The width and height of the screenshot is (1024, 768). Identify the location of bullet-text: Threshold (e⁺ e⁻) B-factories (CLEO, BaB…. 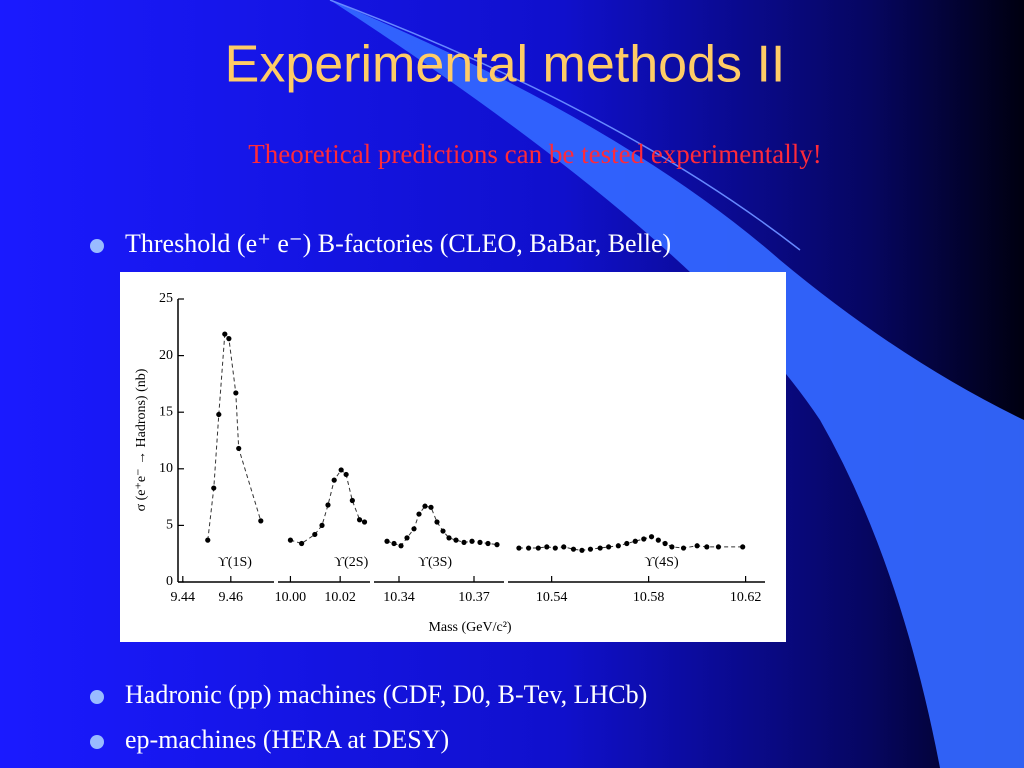
(398, 243).